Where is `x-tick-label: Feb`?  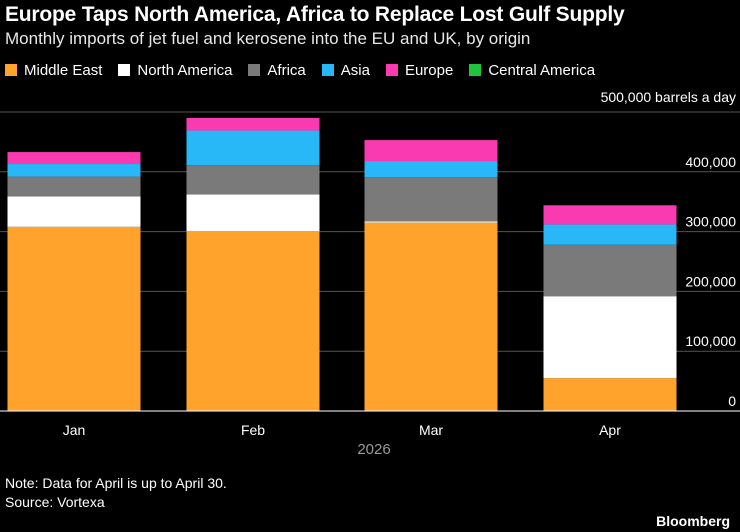 x-tick-label: Feb is located at coordinates (253, 430).